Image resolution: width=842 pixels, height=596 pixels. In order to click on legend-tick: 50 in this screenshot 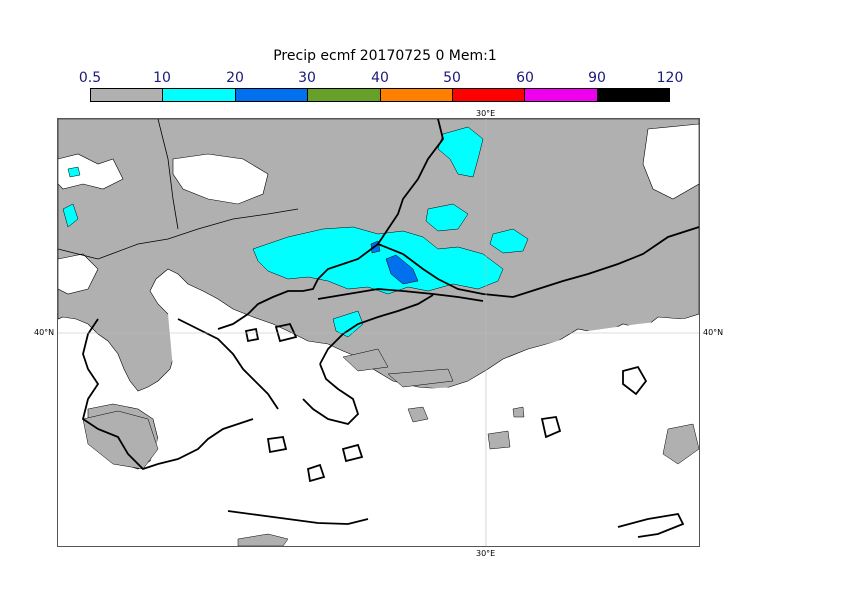, I will do `click(452, 78)`.